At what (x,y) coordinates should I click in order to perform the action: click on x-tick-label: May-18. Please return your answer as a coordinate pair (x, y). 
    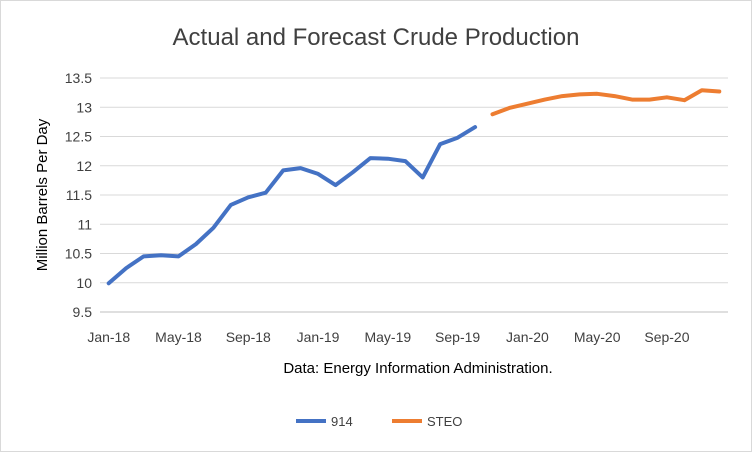
    Looking at the image, I should click on (178, 337).